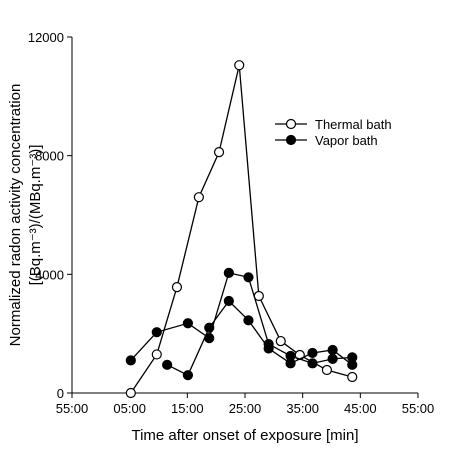  I want to click on y-tick-label: 4000, so click(49, 274).